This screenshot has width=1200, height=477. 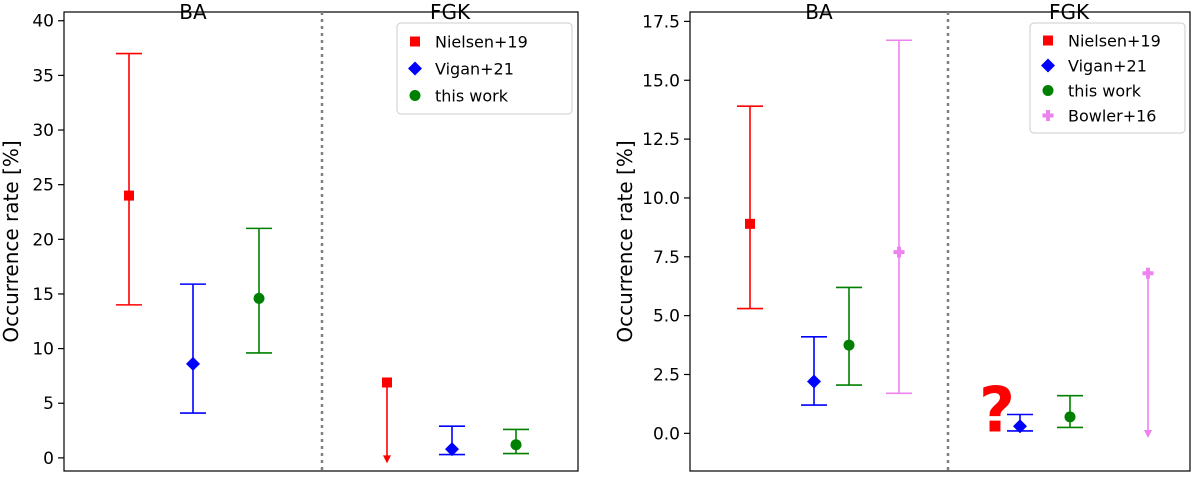 What do you see at coordinates (661, 199) in the screenshot?
I see `y-tick-label: 10.0` at bounding box center [661, 199].